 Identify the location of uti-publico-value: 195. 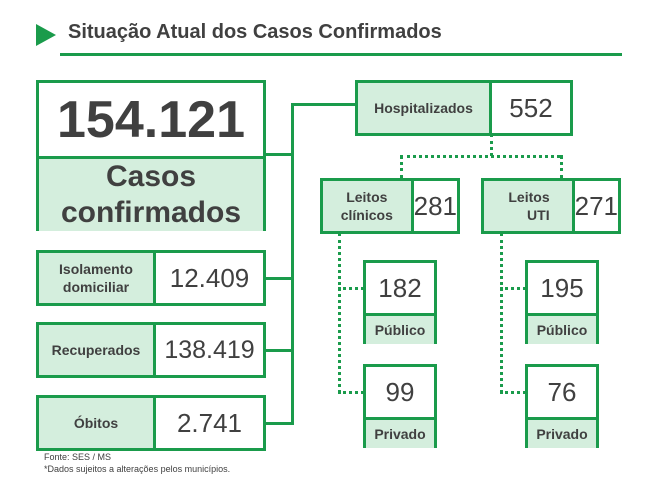
(562, 289).